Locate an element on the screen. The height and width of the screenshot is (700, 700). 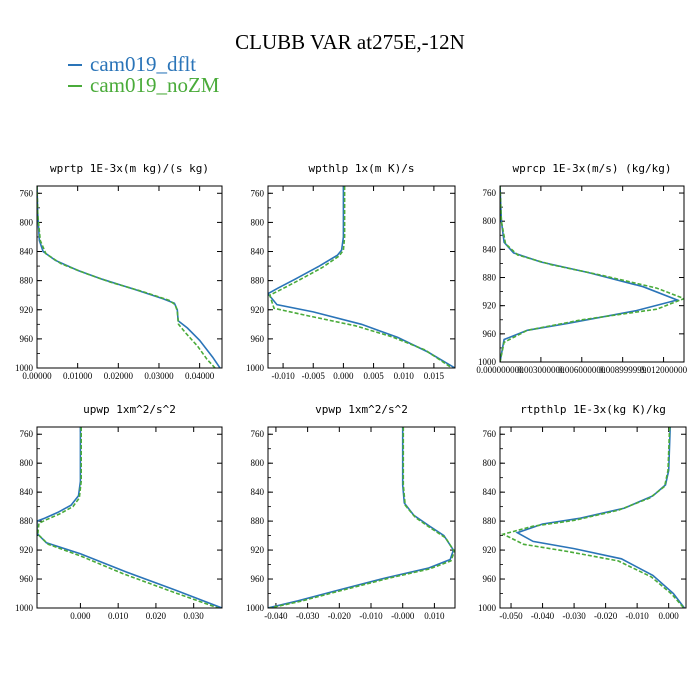
x-tick-label: 0.008999999 is located at coordinates (623, 370).